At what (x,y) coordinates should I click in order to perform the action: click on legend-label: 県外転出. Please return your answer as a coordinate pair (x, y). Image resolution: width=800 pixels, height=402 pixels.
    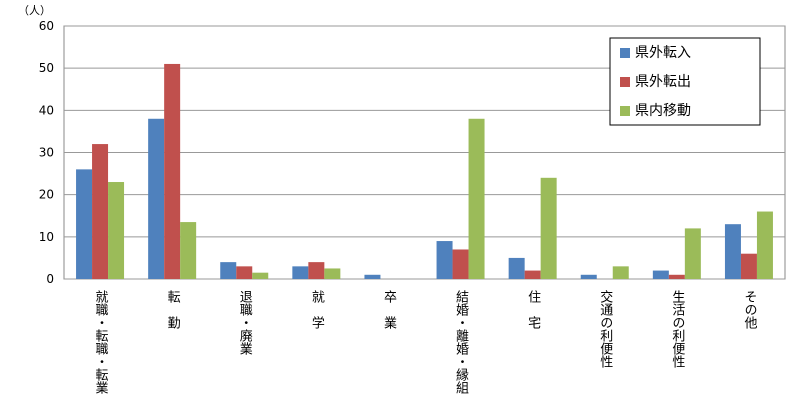
    Looking at the image, I should click on (663, 82).